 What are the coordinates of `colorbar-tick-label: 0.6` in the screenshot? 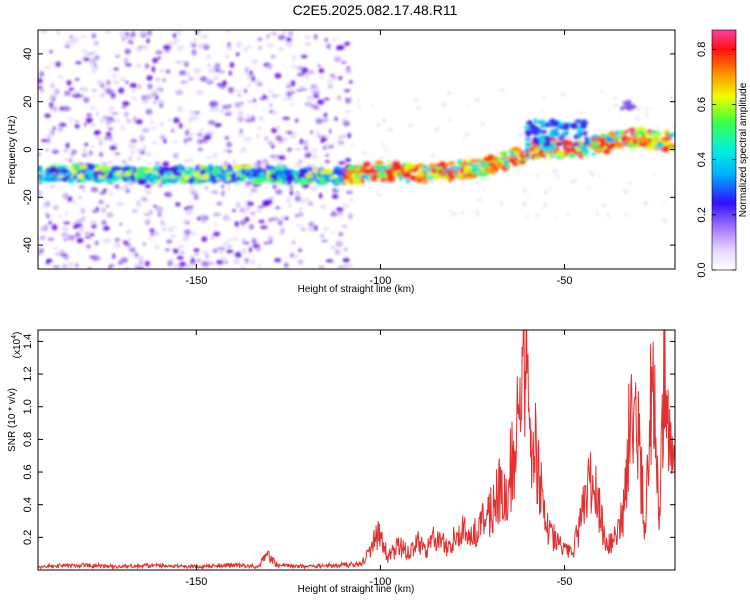 It's located at (702, 104).